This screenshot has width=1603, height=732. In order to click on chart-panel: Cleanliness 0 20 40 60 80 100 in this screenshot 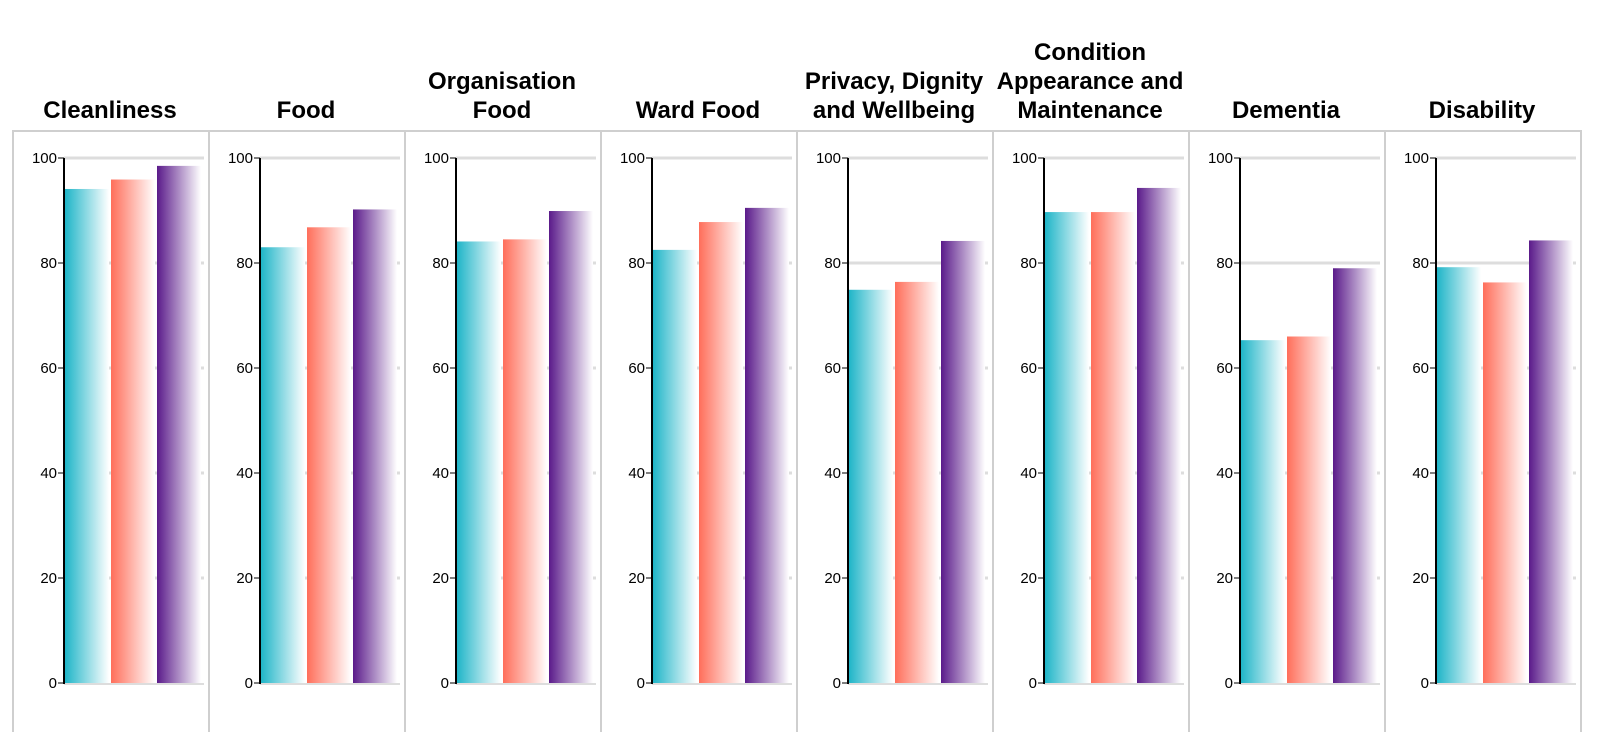, I will do `click(110, 366)`.